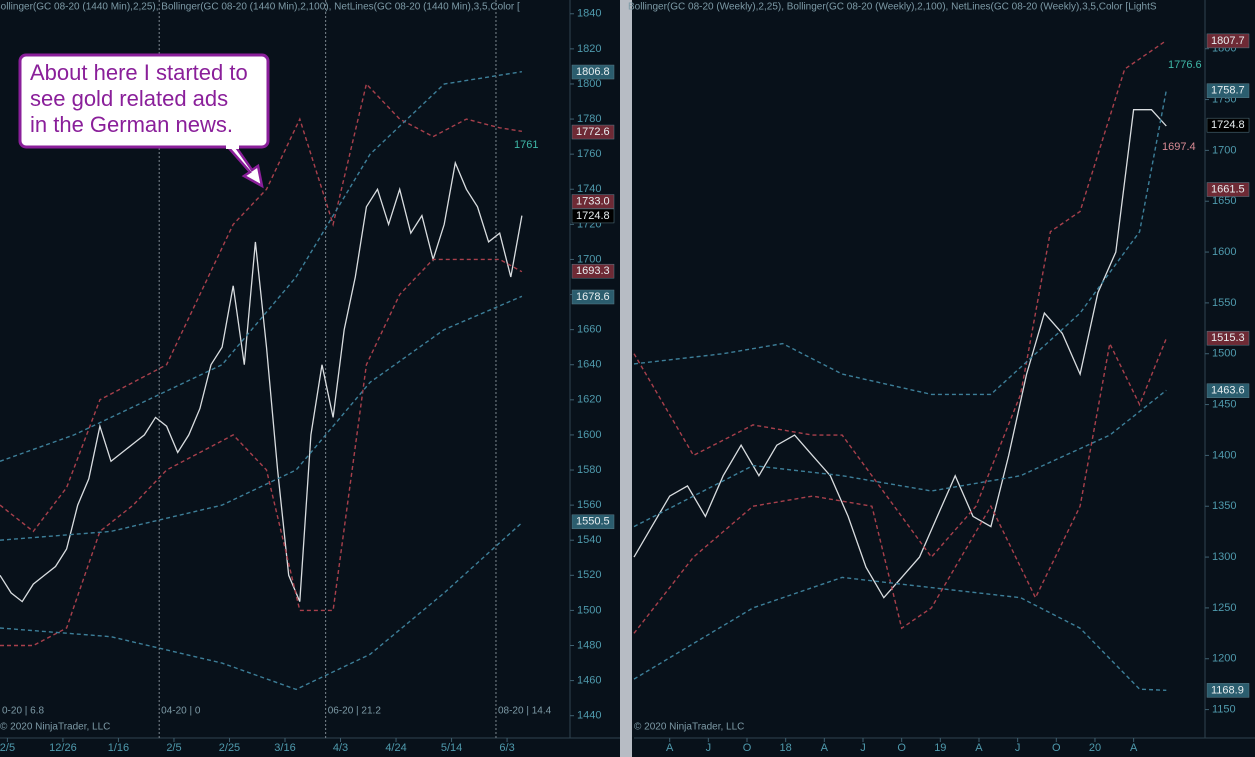 This screenshot has height=757, width=1255. Describe the element at coordinates (1224, 608) in the screenshot. I see `y-tick-label: 1250` at that location.